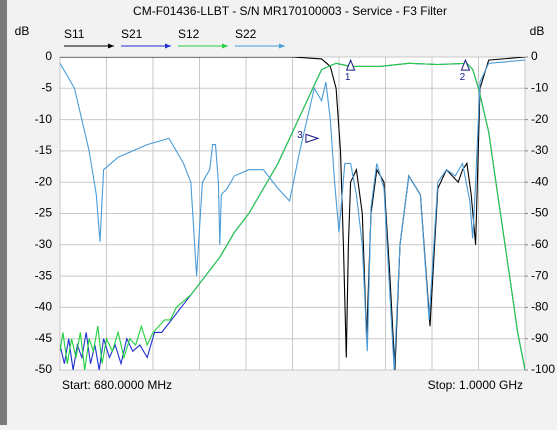 Image resolution: width=557 pixels, height=430 pixels. What do you see at coordinates (44, 244) in the screenshot?
I see `y-tick-label: -30` at bounding box center [44, 244].